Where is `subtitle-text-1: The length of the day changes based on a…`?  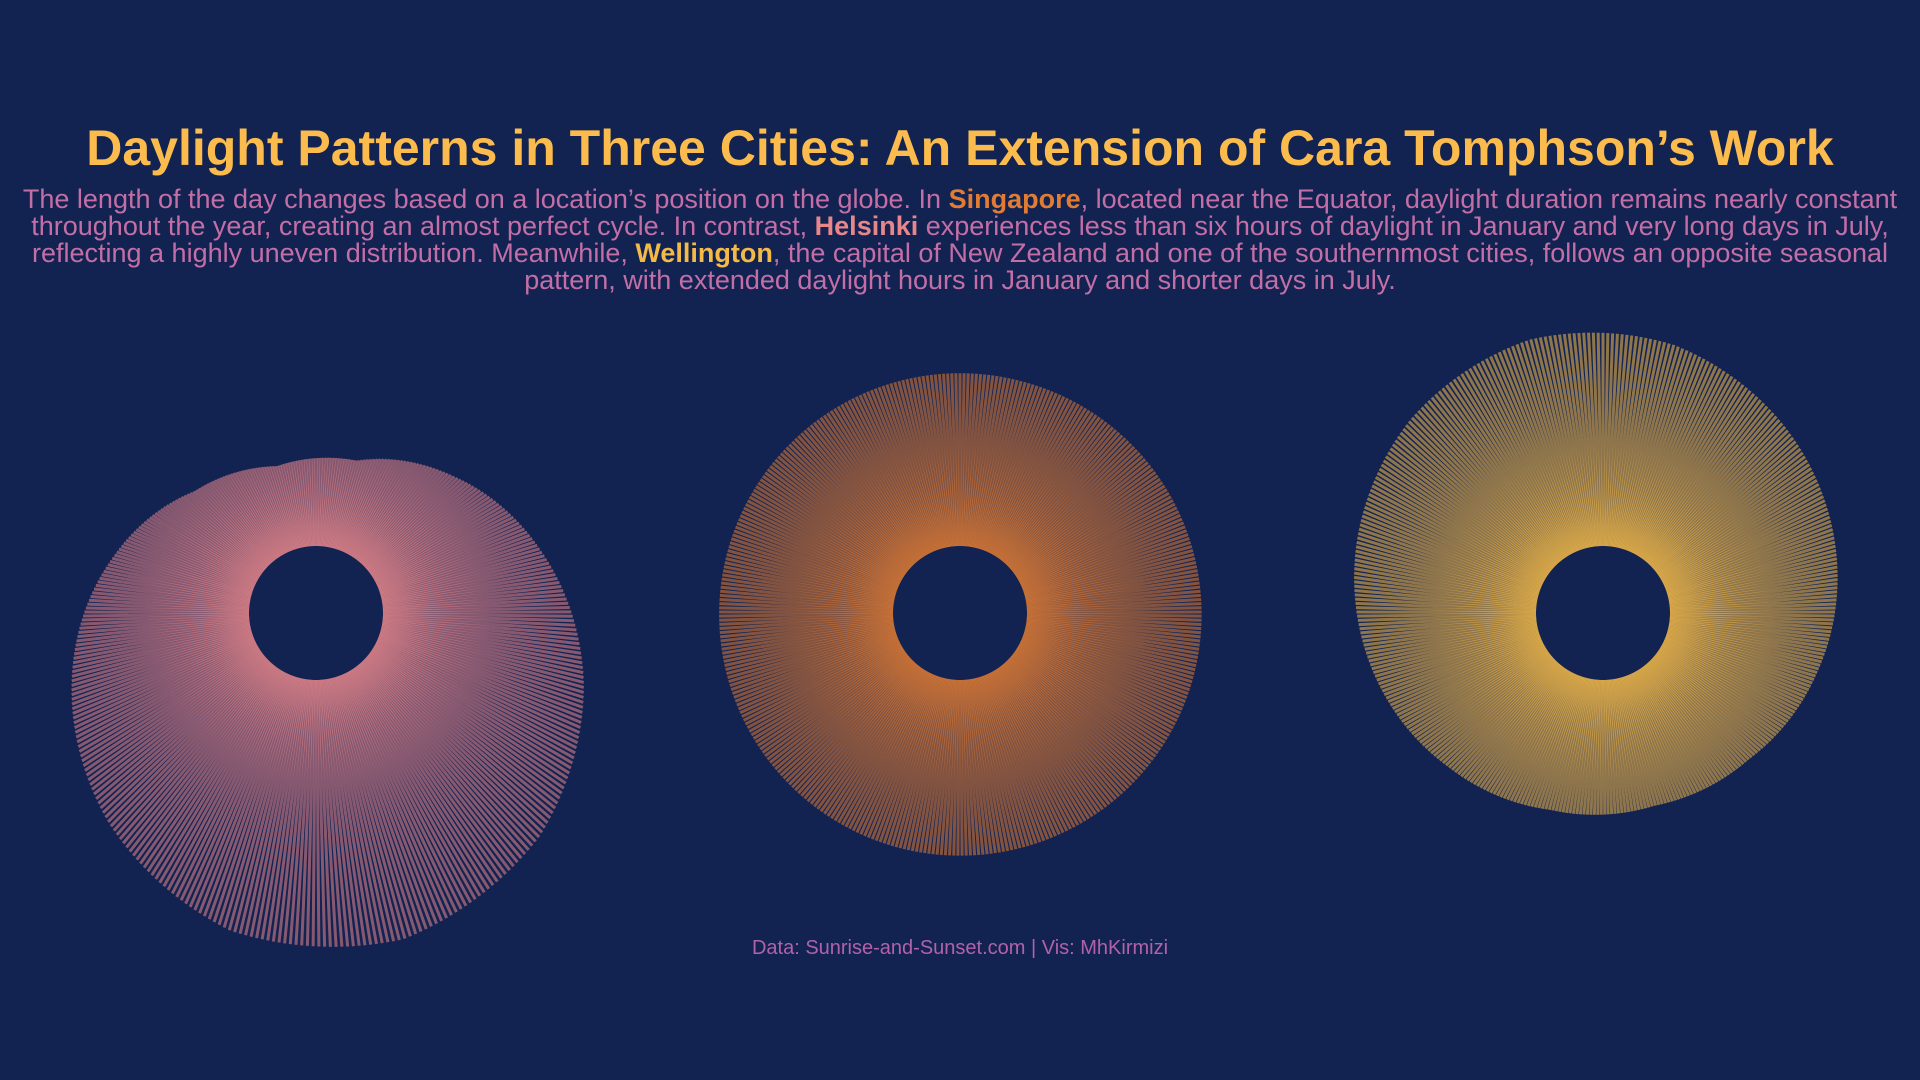 subtitle-text-1: The length of the day changes based on a… is located at coordinates (485, 199).